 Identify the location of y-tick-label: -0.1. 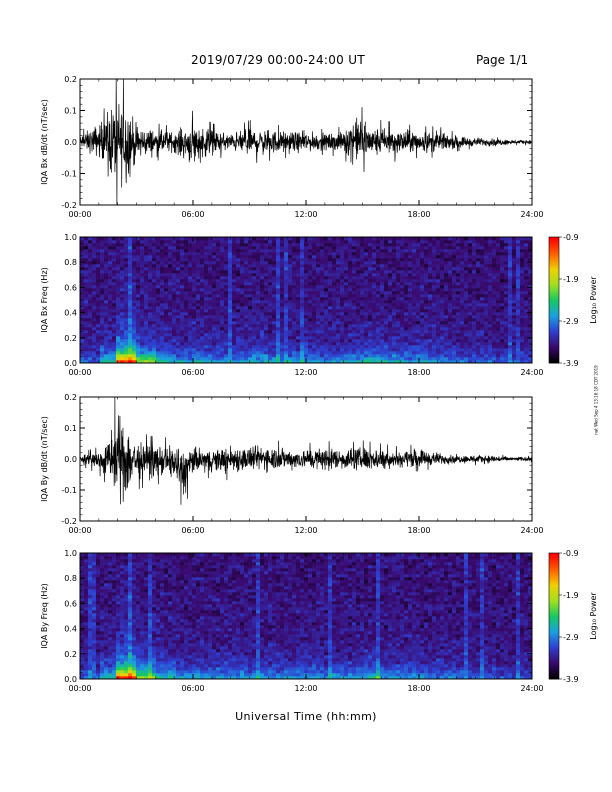
(69, 174).